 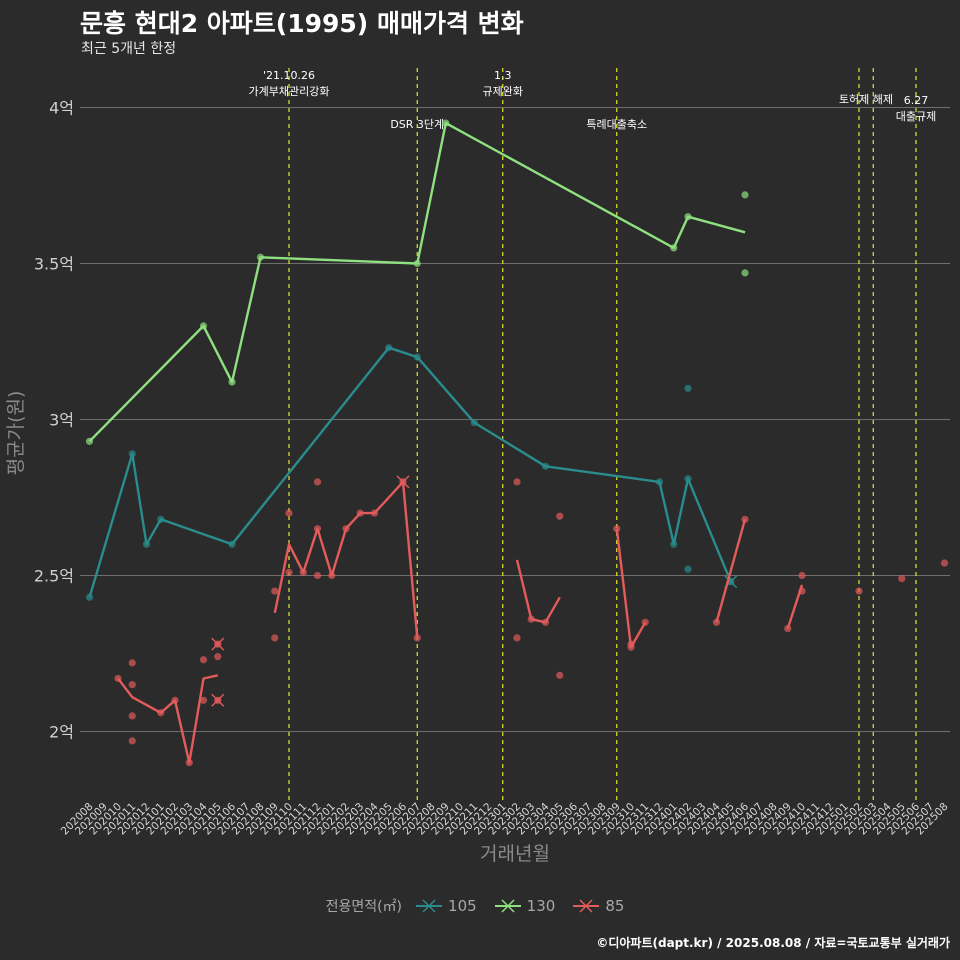 I want to click on legend-item-105: 105, so click(x=450, y=906).